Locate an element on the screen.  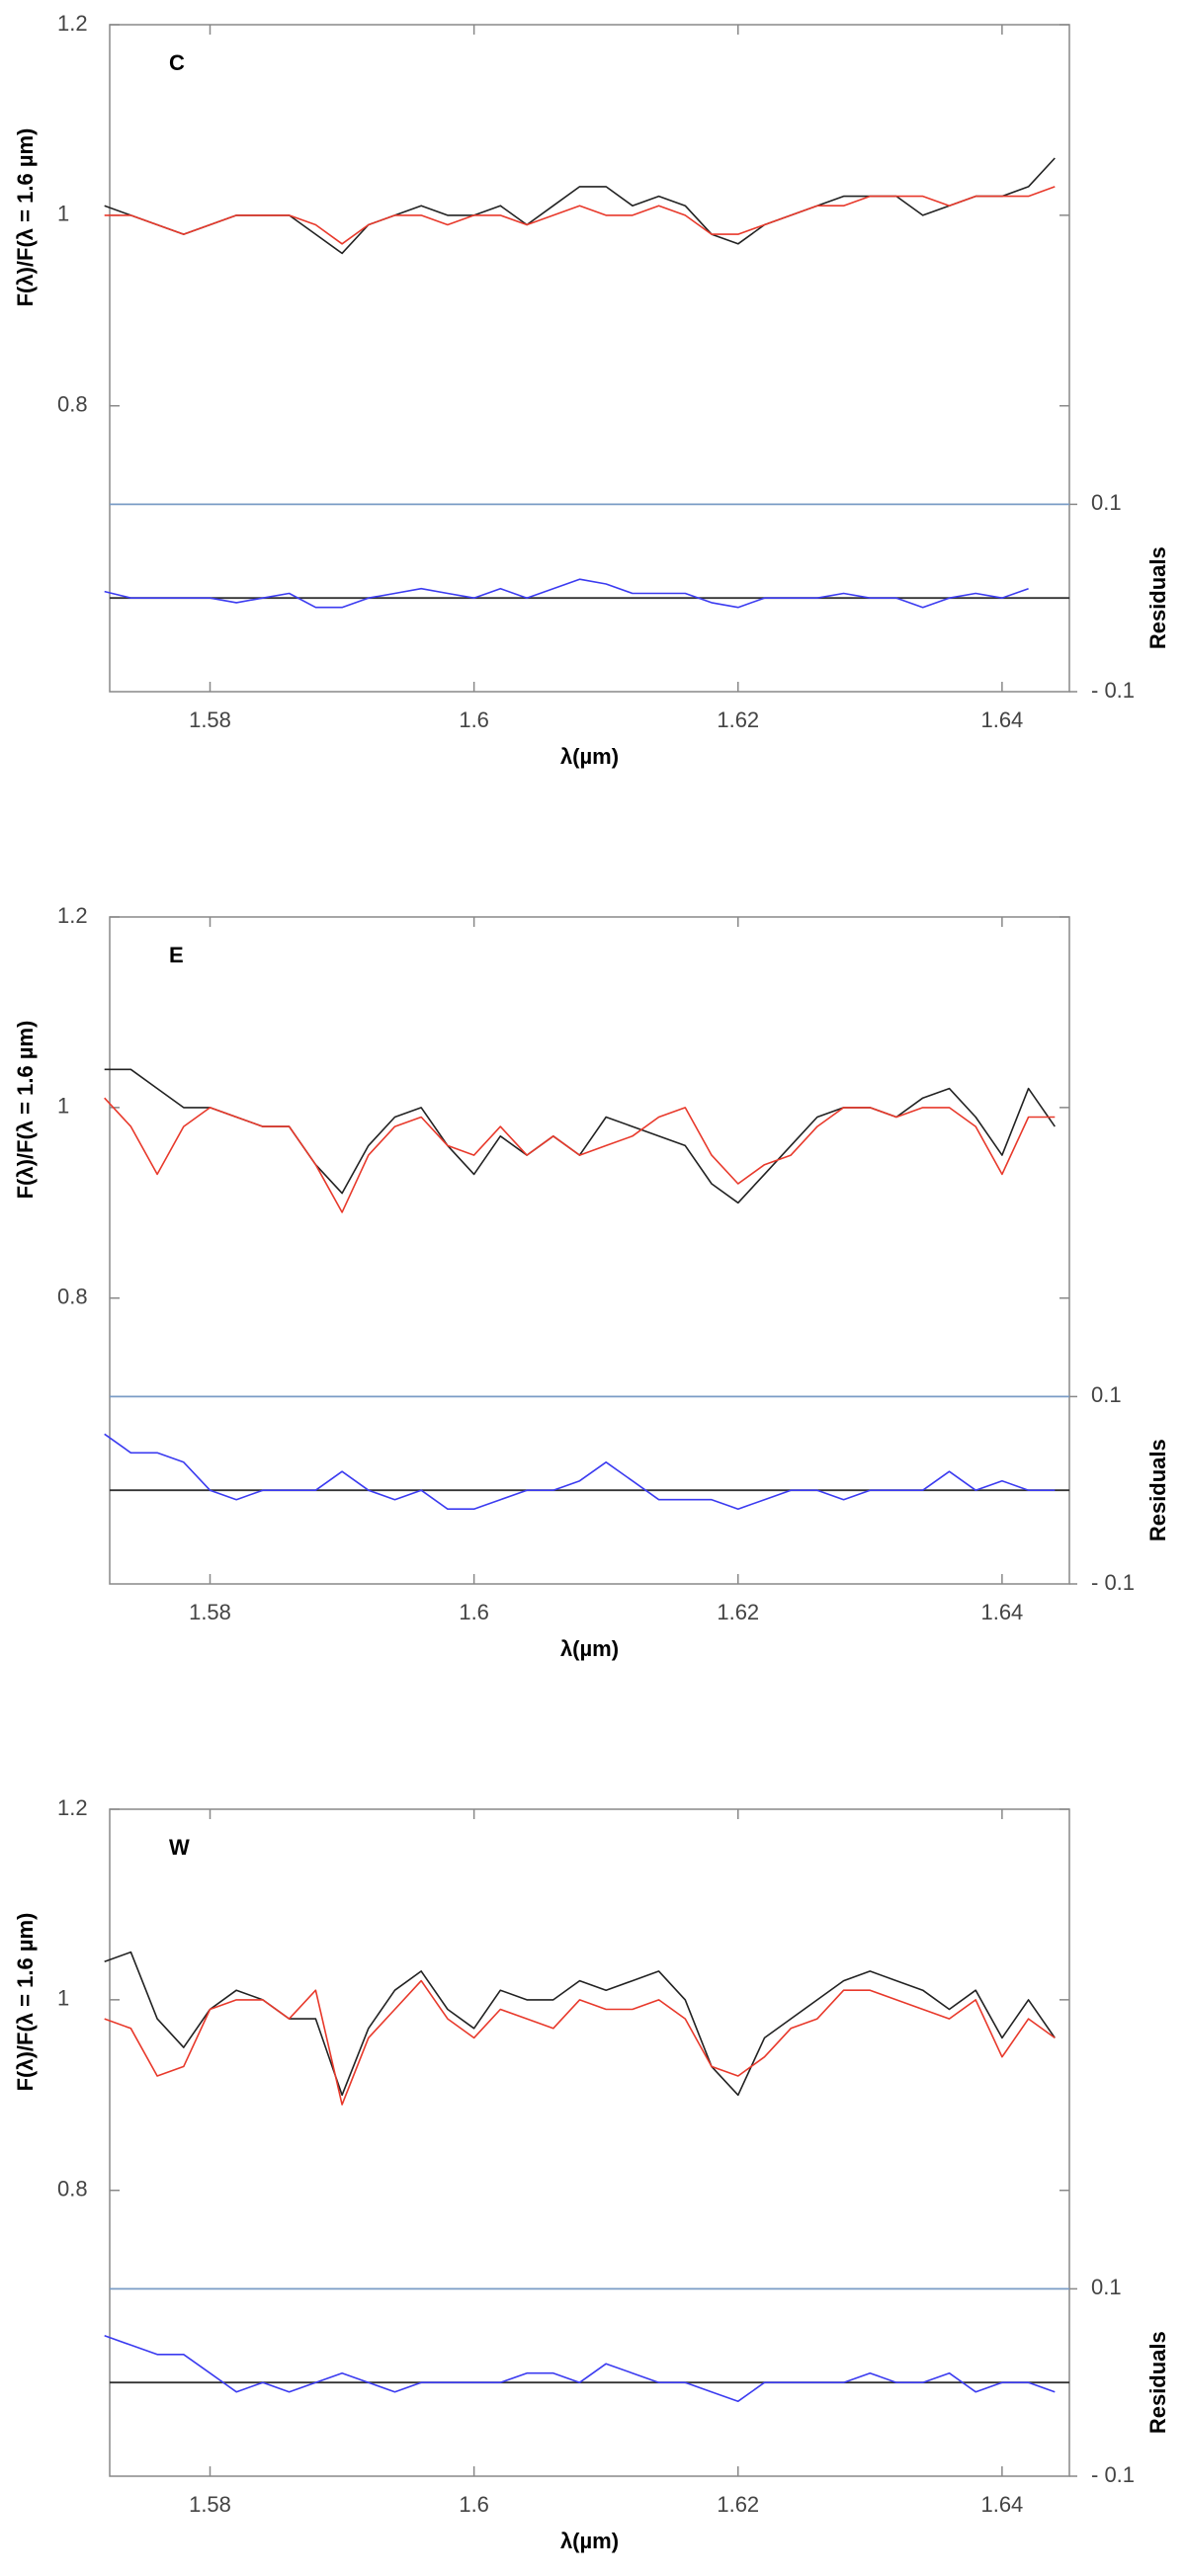
panel-label: E is located at coordinates (176, 955).